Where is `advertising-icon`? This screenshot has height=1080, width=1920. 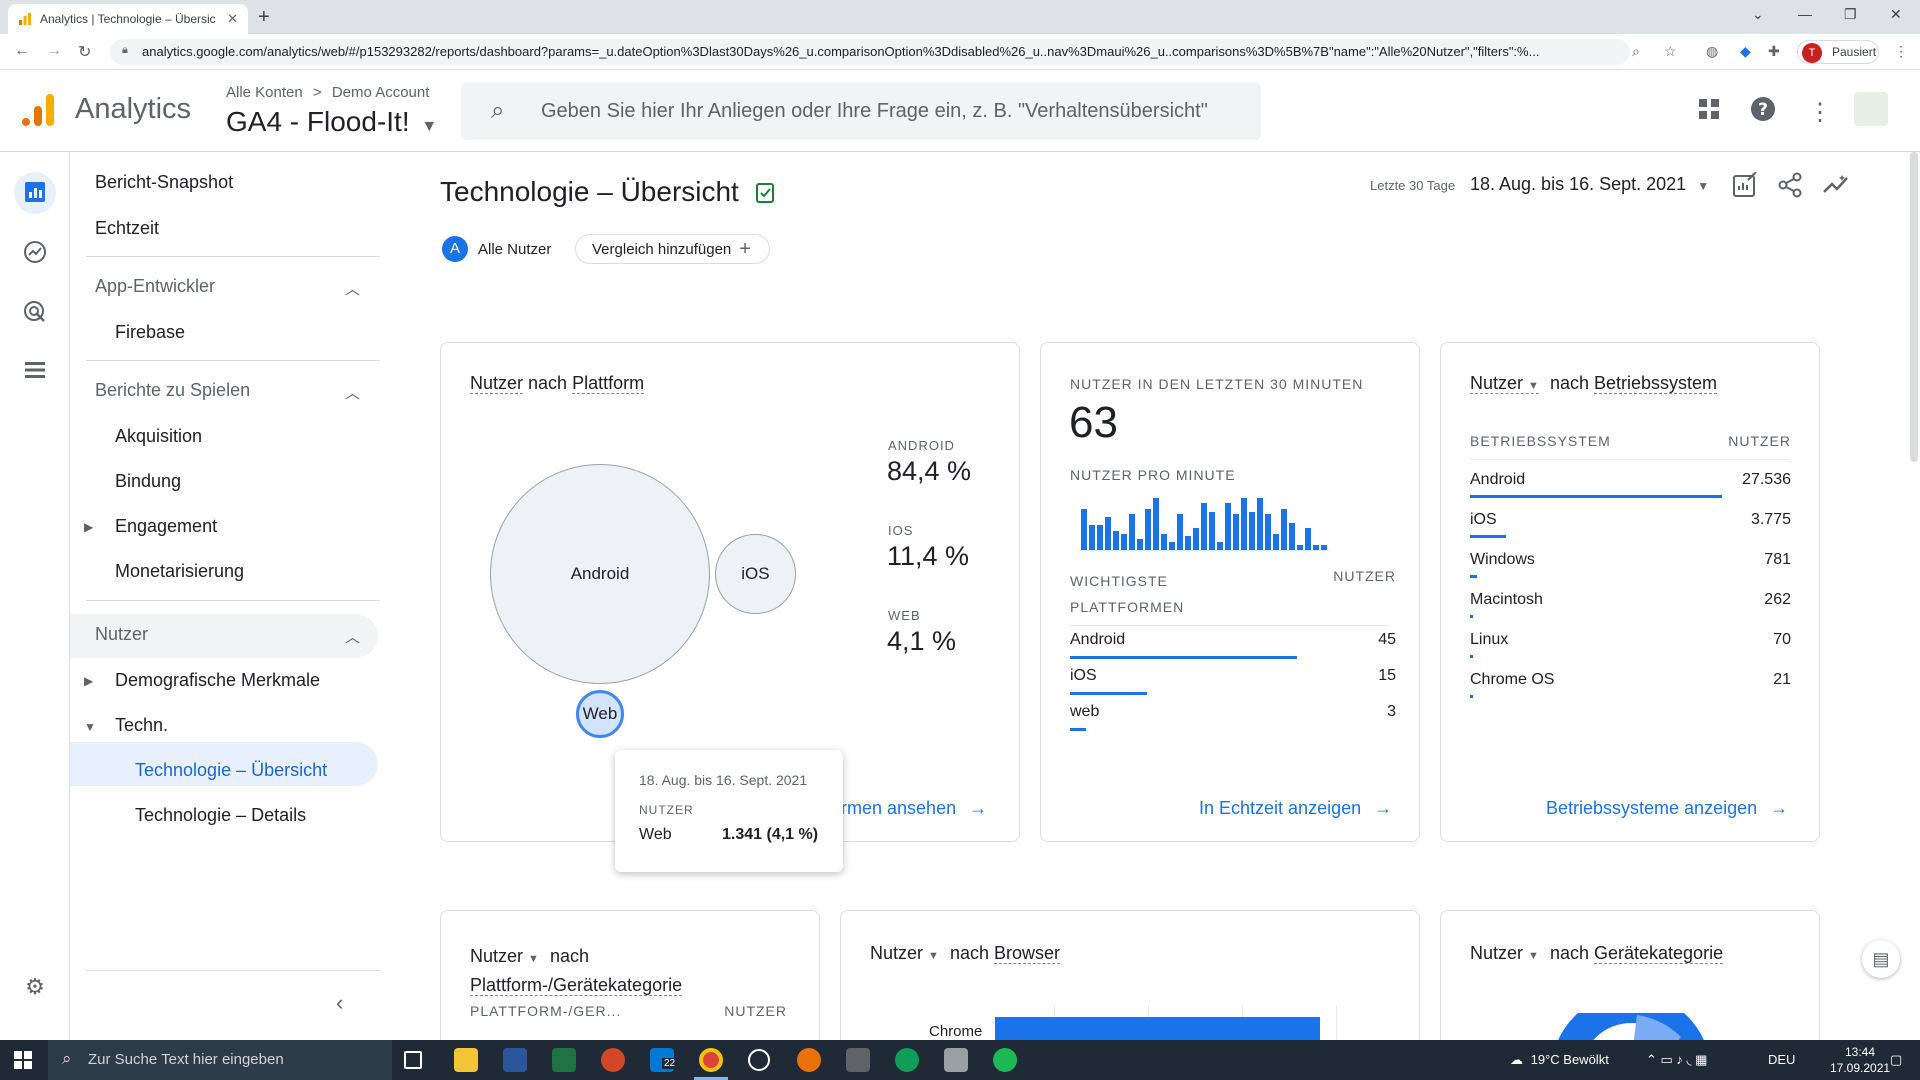 advertising-icon is located at coordinates (35, 313).